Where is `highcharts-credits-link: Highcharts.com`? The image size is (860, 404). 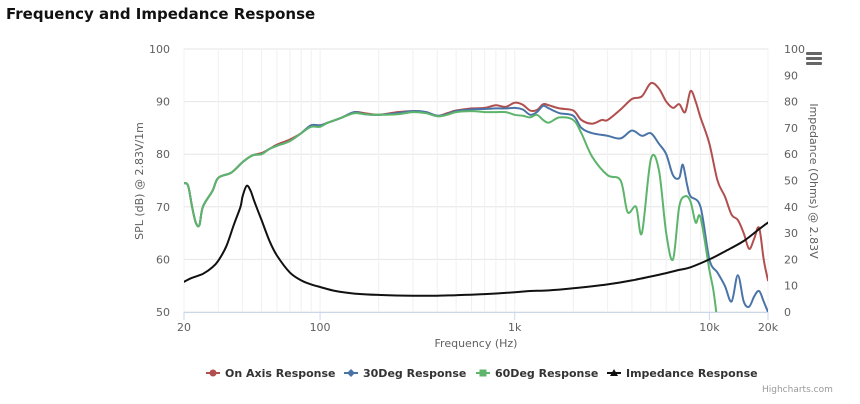
highcharts-credits-link: Highcharts.com is located at coordinates (797, 390).